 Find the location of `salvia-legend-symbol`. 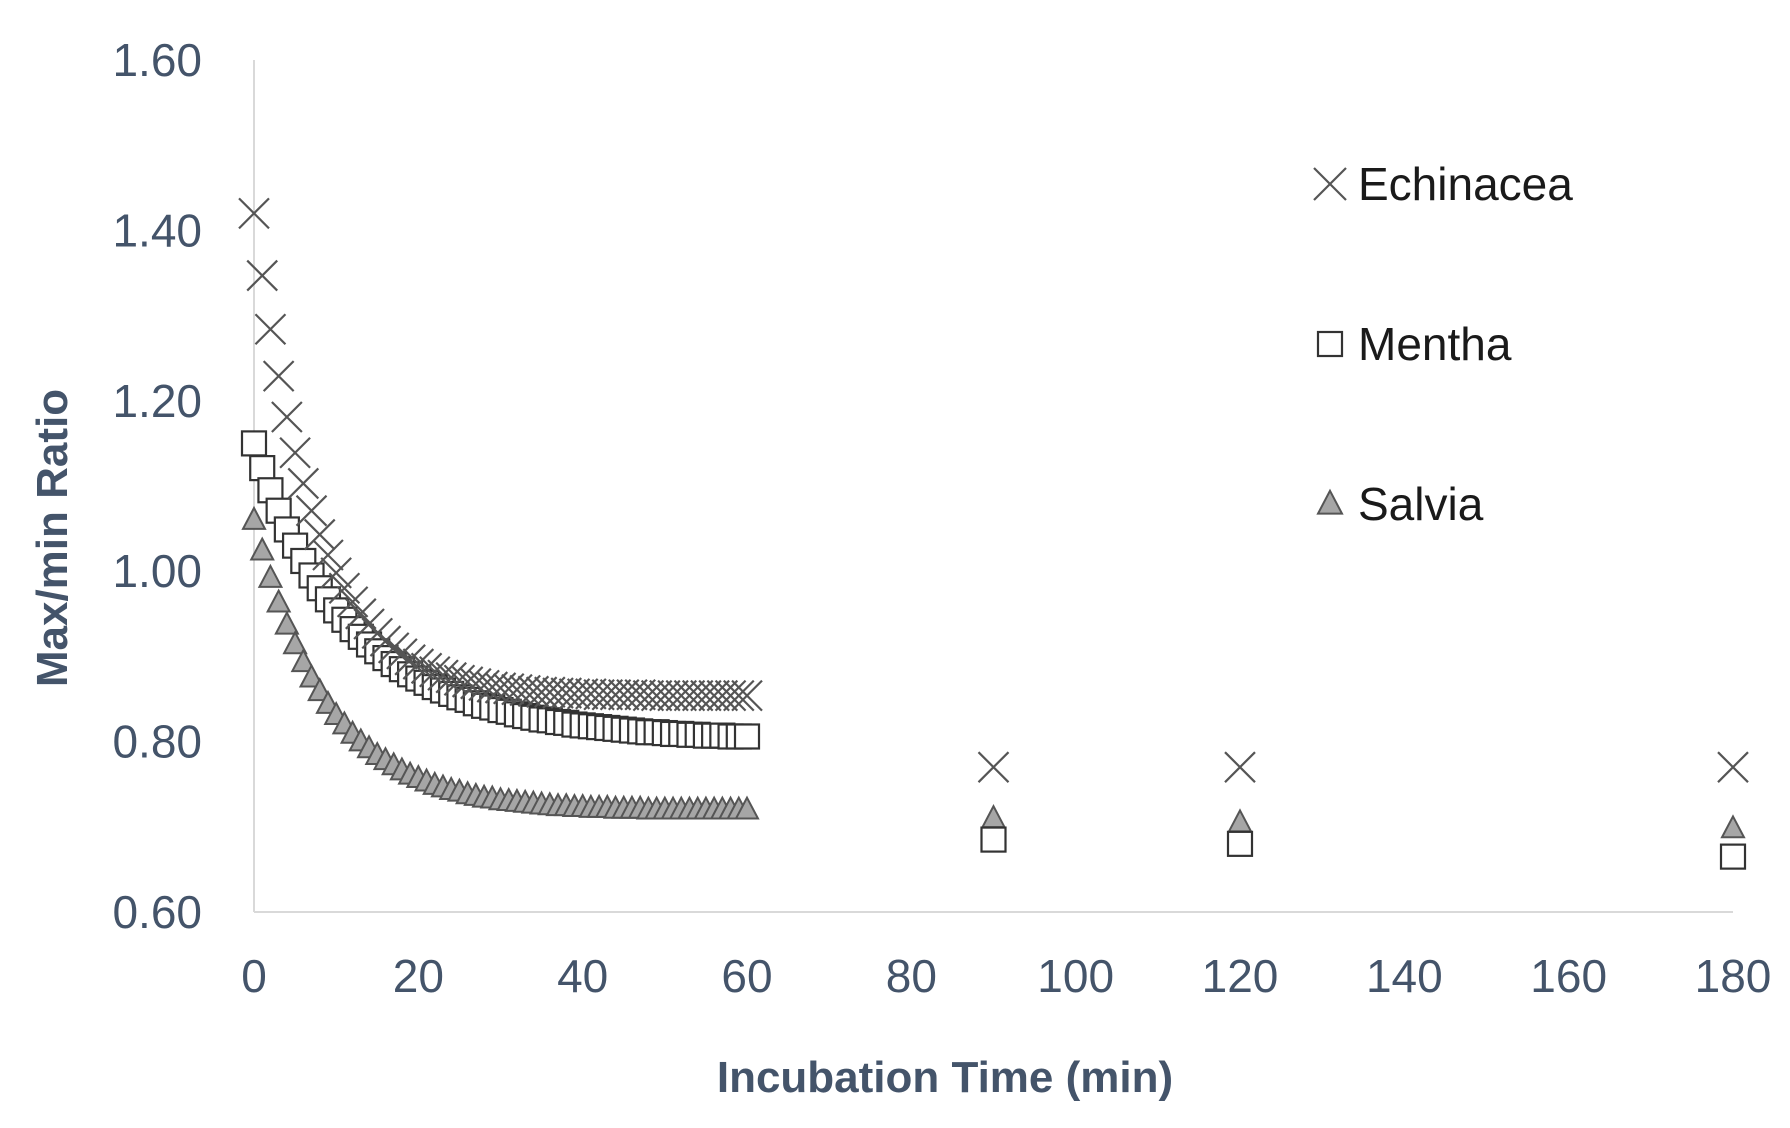

salvia-legend-symbol is located at coordinates (1330, 501).